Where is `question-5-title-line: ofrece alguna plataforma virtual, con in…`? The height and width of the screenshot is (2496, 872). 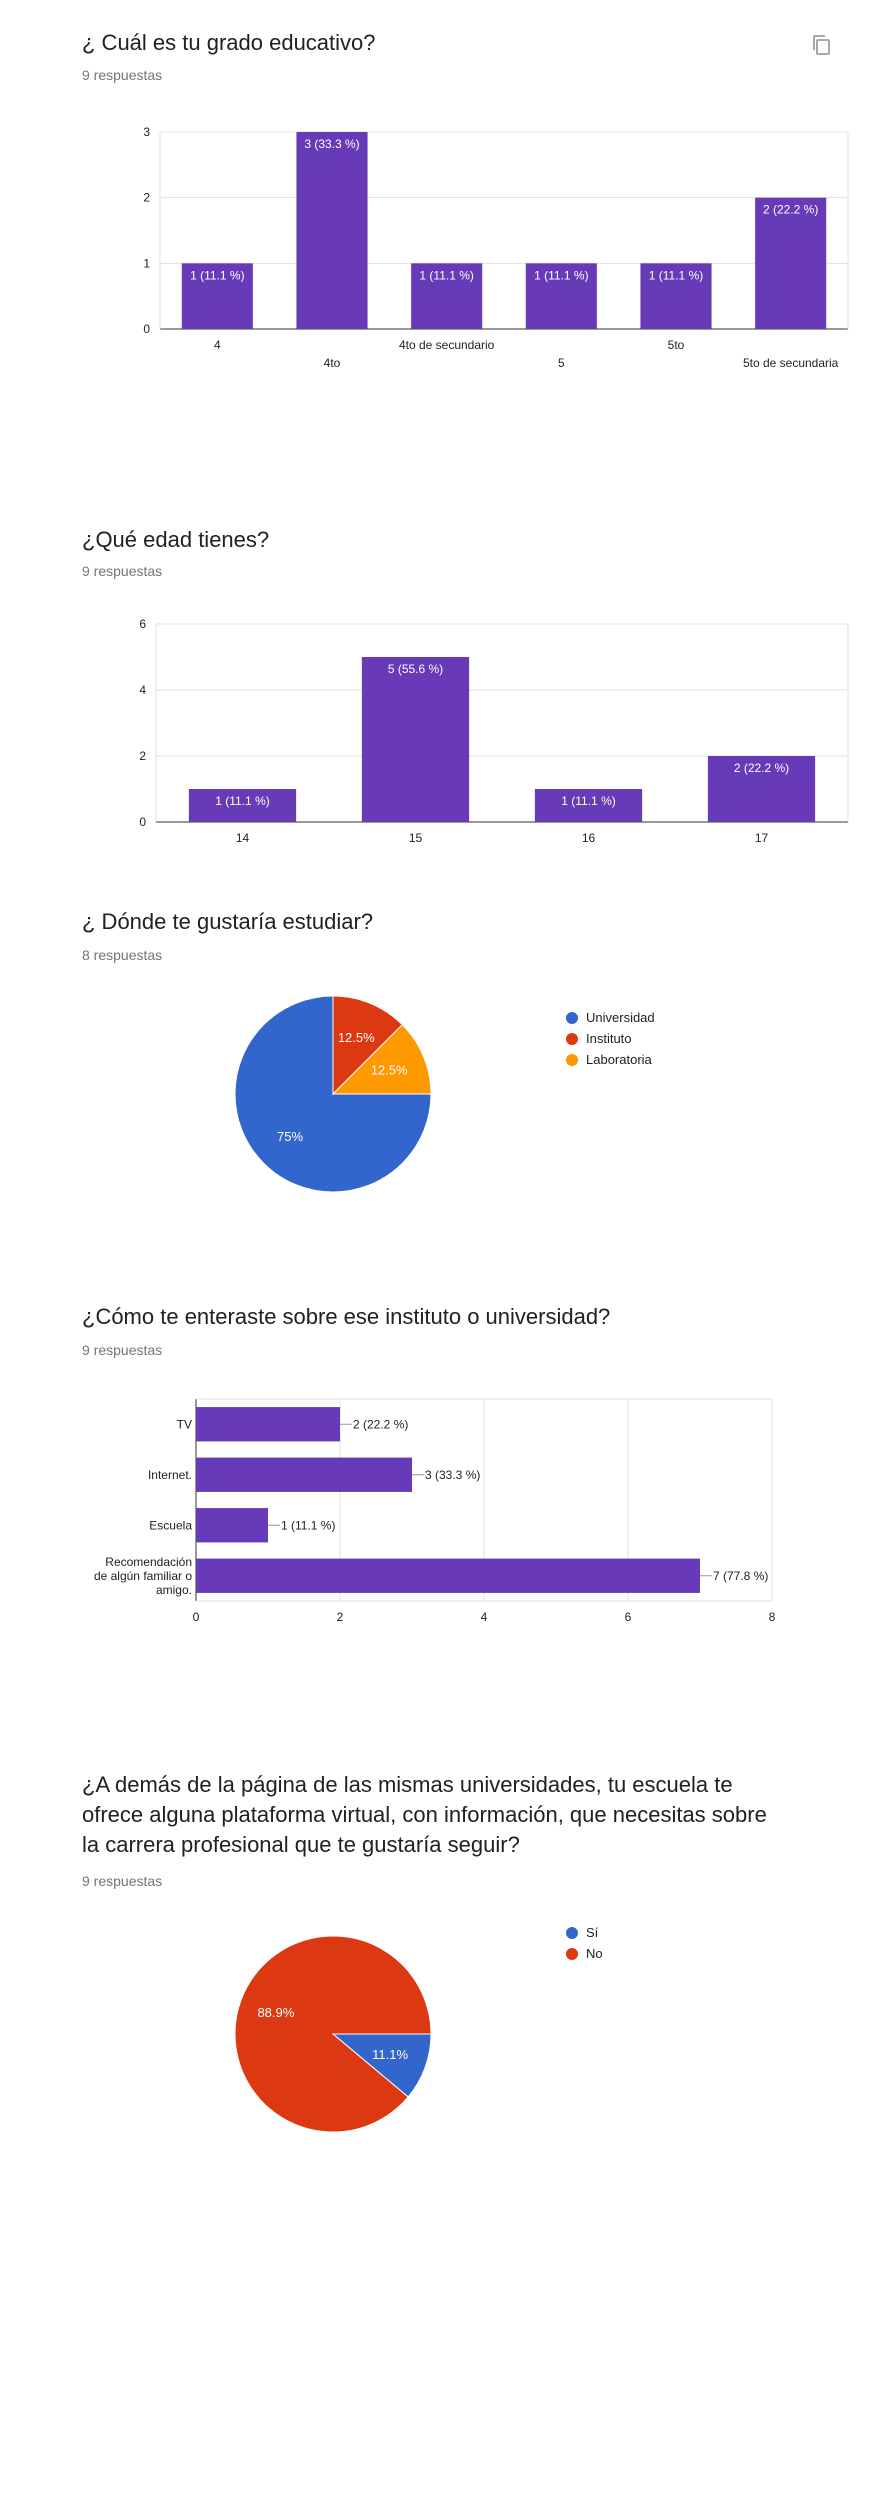 question-5-title-line: ofrece alguna plataforma virtual, con in… is located at coordinates (424, 1814).